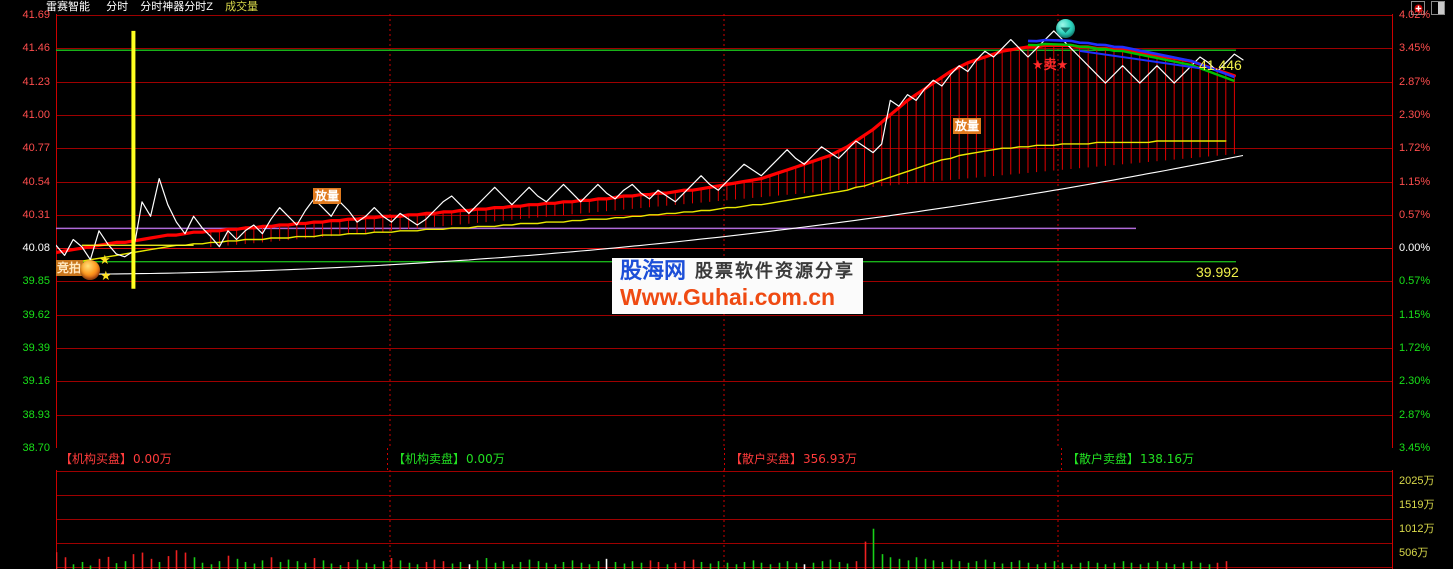  What do you see at coordinates (1220, 65) in the screenshot?
I see `high-price-tag: 41.446` at bounding box center [1220, 65].